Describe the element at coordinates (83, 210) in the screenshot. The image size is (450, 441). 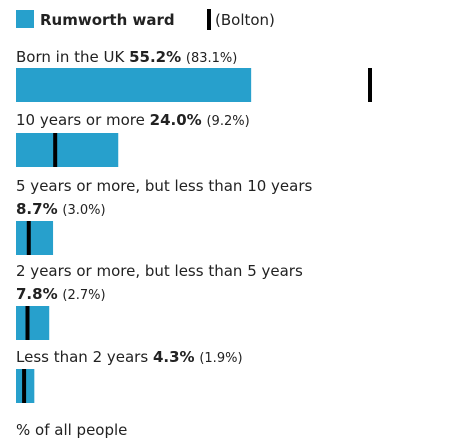
I see `comparison-value-label: (3.0%)` at that location.